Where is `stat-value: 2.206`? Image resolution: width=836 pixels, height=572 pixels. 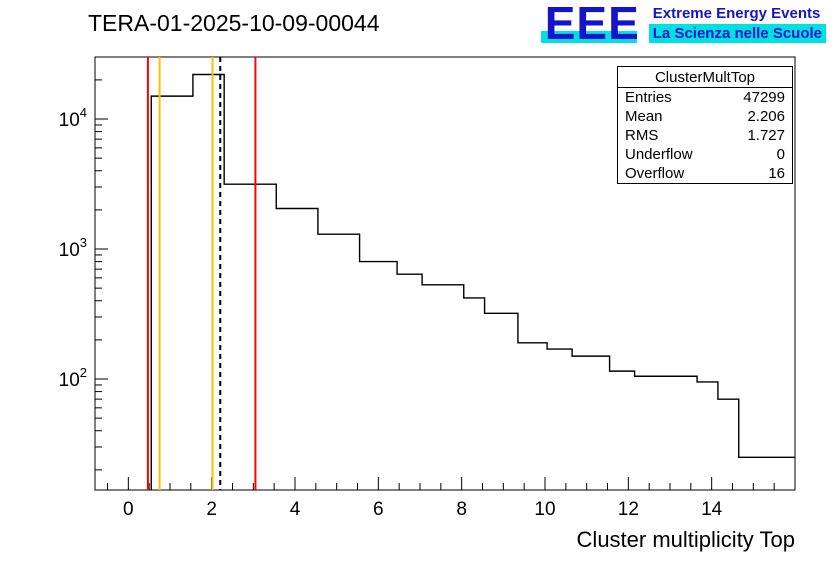 stat-value: 2.206 is located at coordinates (766, 116).